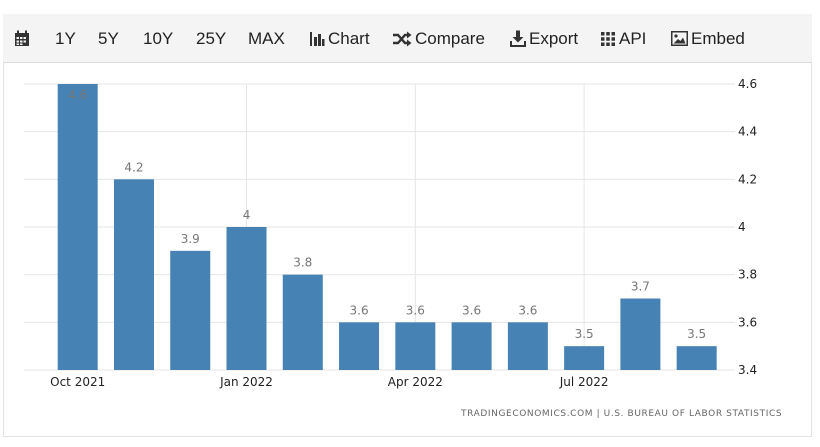 The width and height of the screenshot is (820, 447). Describe the element at coordinates (747, 275) in the screenshot. I see `y-tick-label: 3.8` at that location.